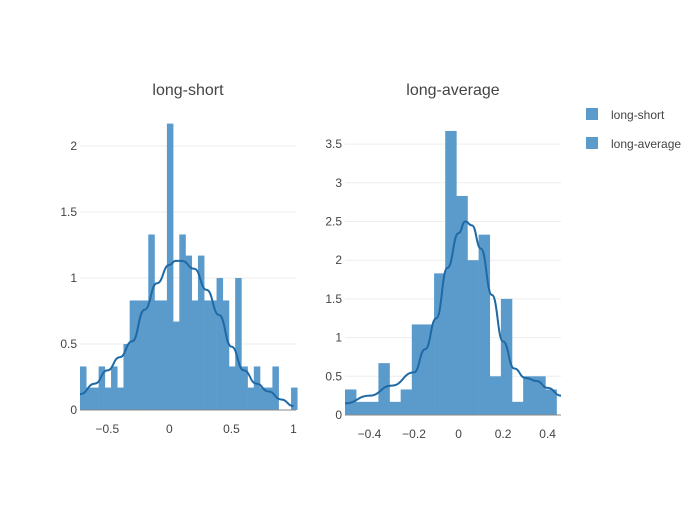 This screenshot has height=505, width=700. I want to click on x-tick-label: 0.5, so click(231, 429).